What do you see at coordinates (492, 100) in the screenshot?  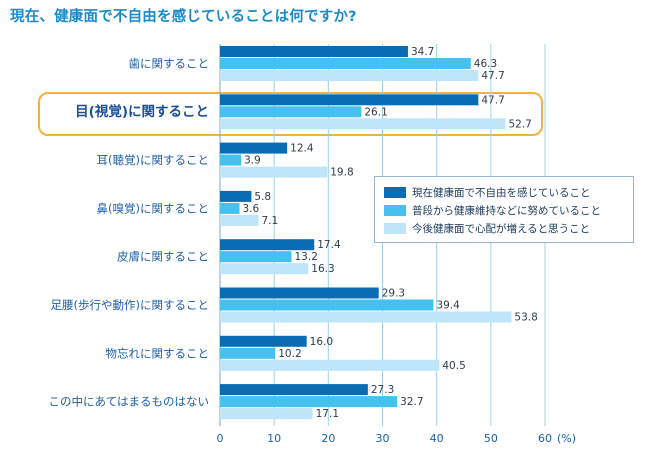 I see `value-label-current: 47.7` at bounding box center [492, 100].